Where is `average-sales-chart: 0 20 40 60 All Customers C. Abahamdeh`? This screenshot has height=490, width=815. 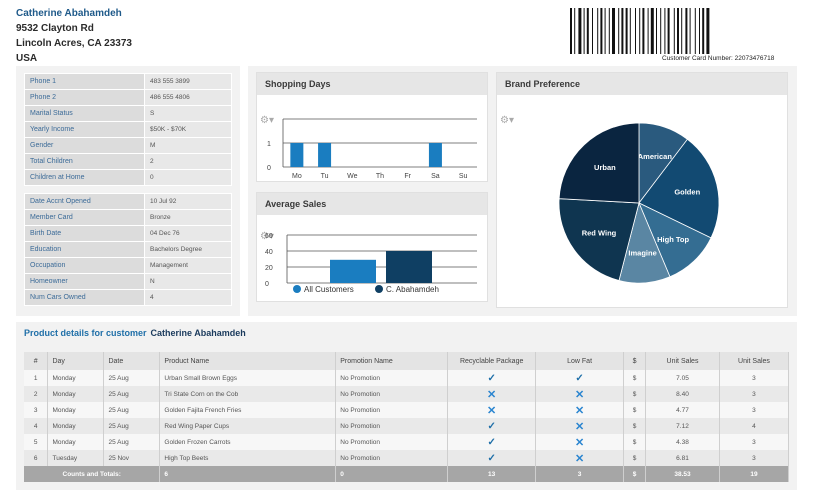 average-sales-chart: 0 20 40 60 All Customers C. Abahamdeh is located at coordinates (371, 263).